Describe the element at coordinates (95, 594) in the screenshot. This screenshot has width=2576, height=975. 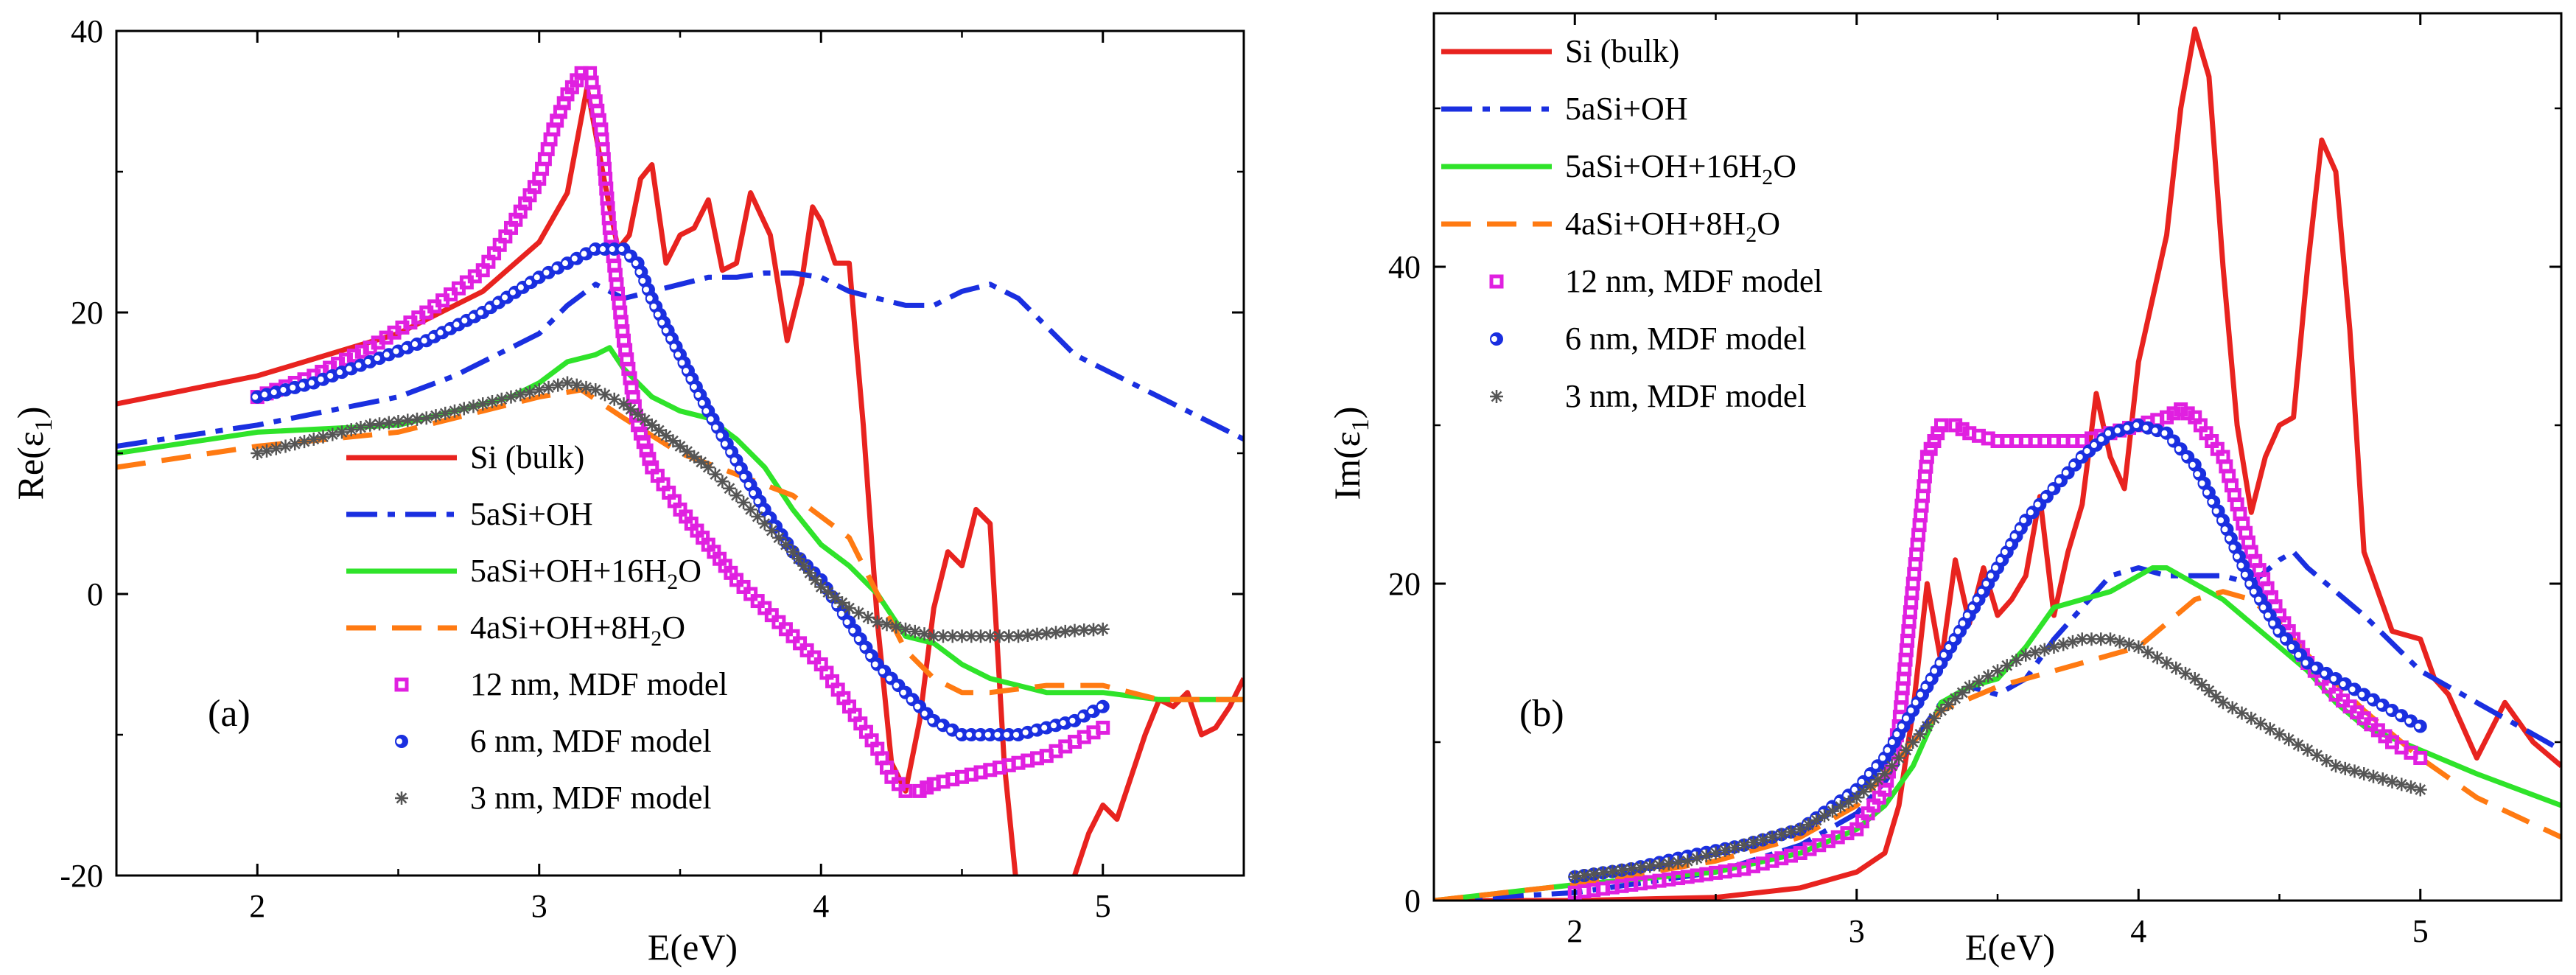
I see `y-tick-label: 0` at that location.